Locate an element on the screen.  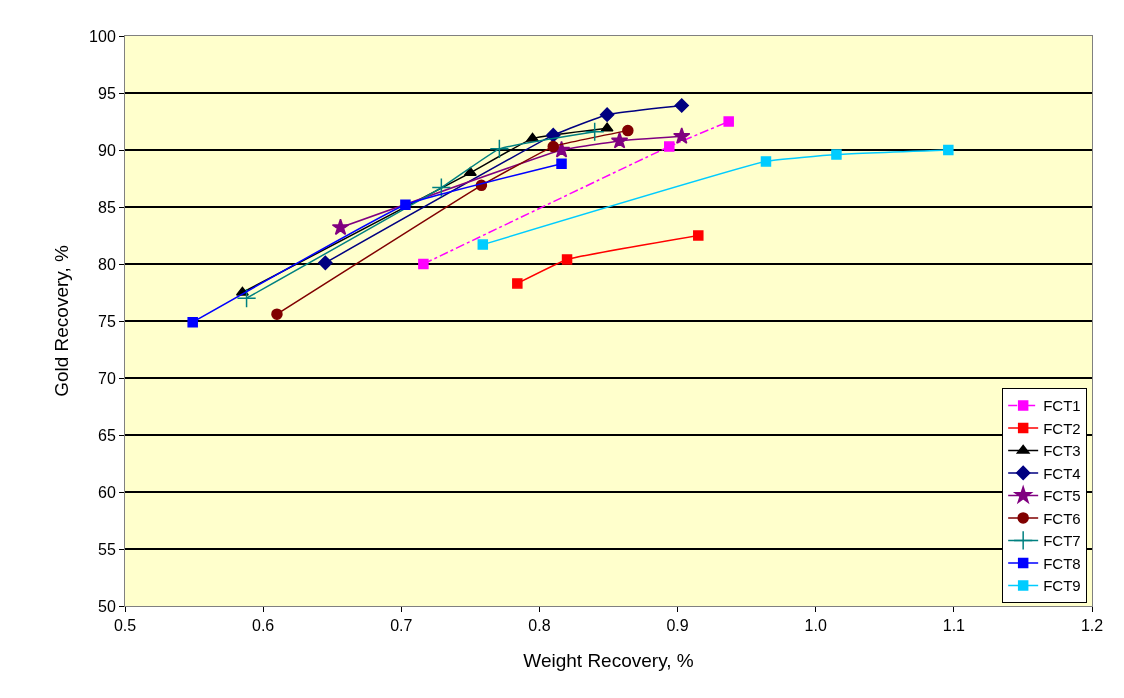
y-tick-label: 90 is located at coordinates (107, 150).